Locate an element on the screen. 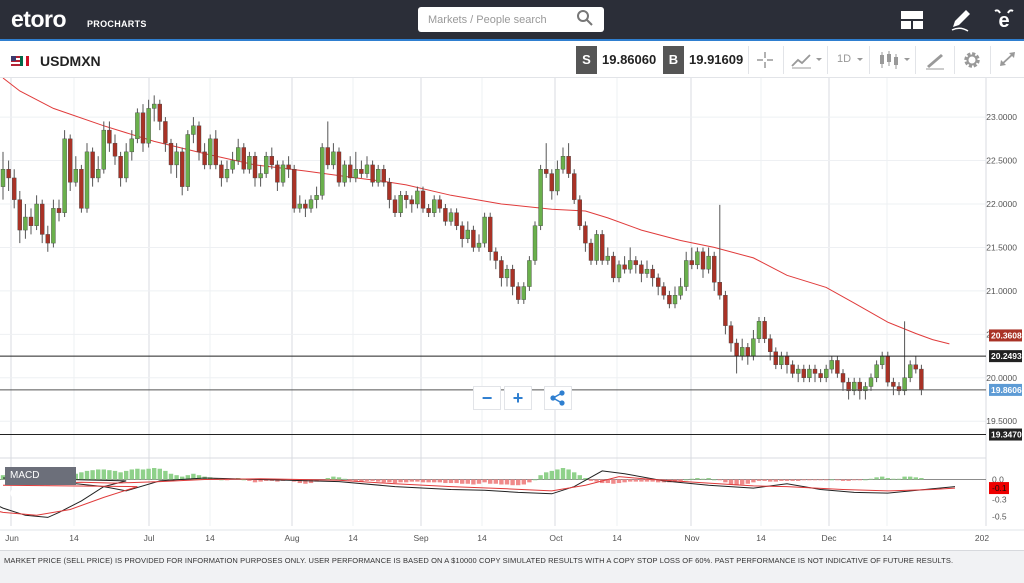  search-icon is located at coordinates (585, 18).